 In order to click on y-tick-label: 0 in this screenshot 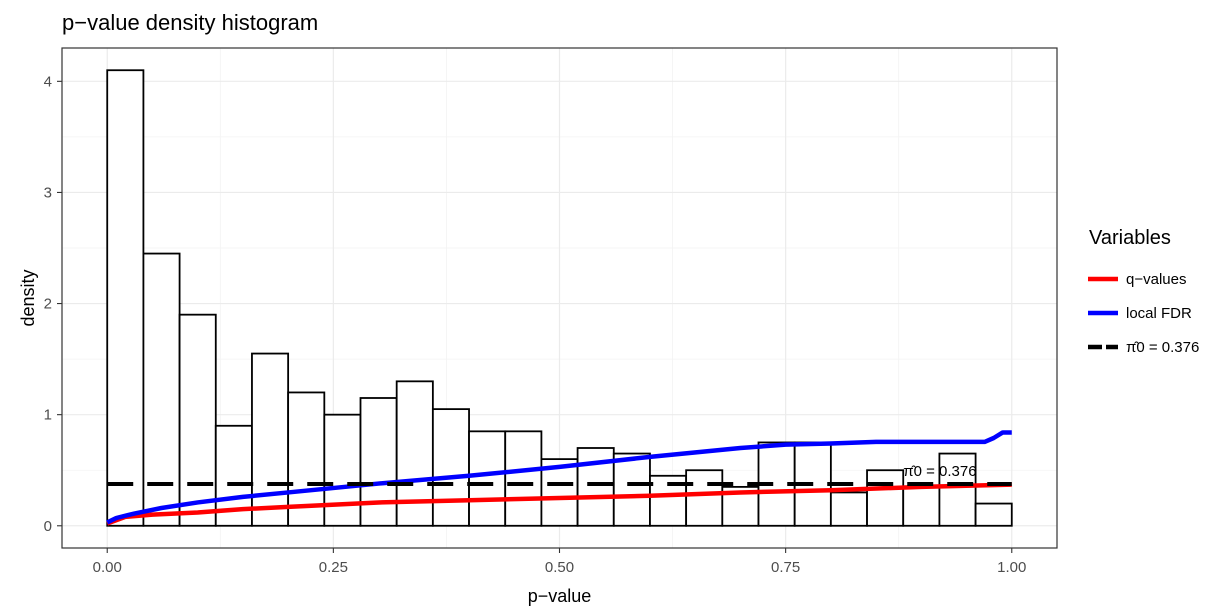, I will do `click(48, 526)`.